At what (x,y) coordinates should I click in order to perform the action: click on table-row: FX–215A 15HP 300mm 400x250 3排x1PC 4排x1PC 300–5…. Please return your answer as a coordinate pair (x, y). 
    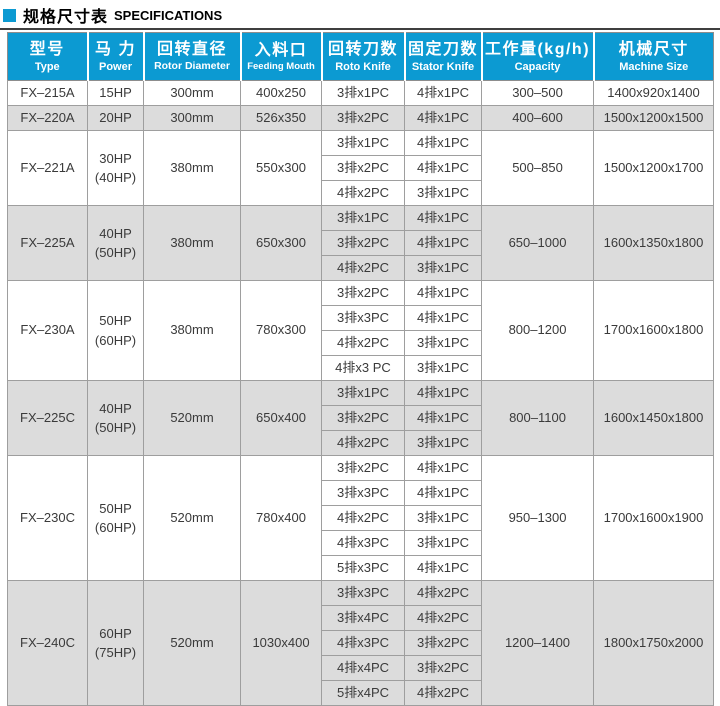
    Looking at the image, I should click on (360, 93).